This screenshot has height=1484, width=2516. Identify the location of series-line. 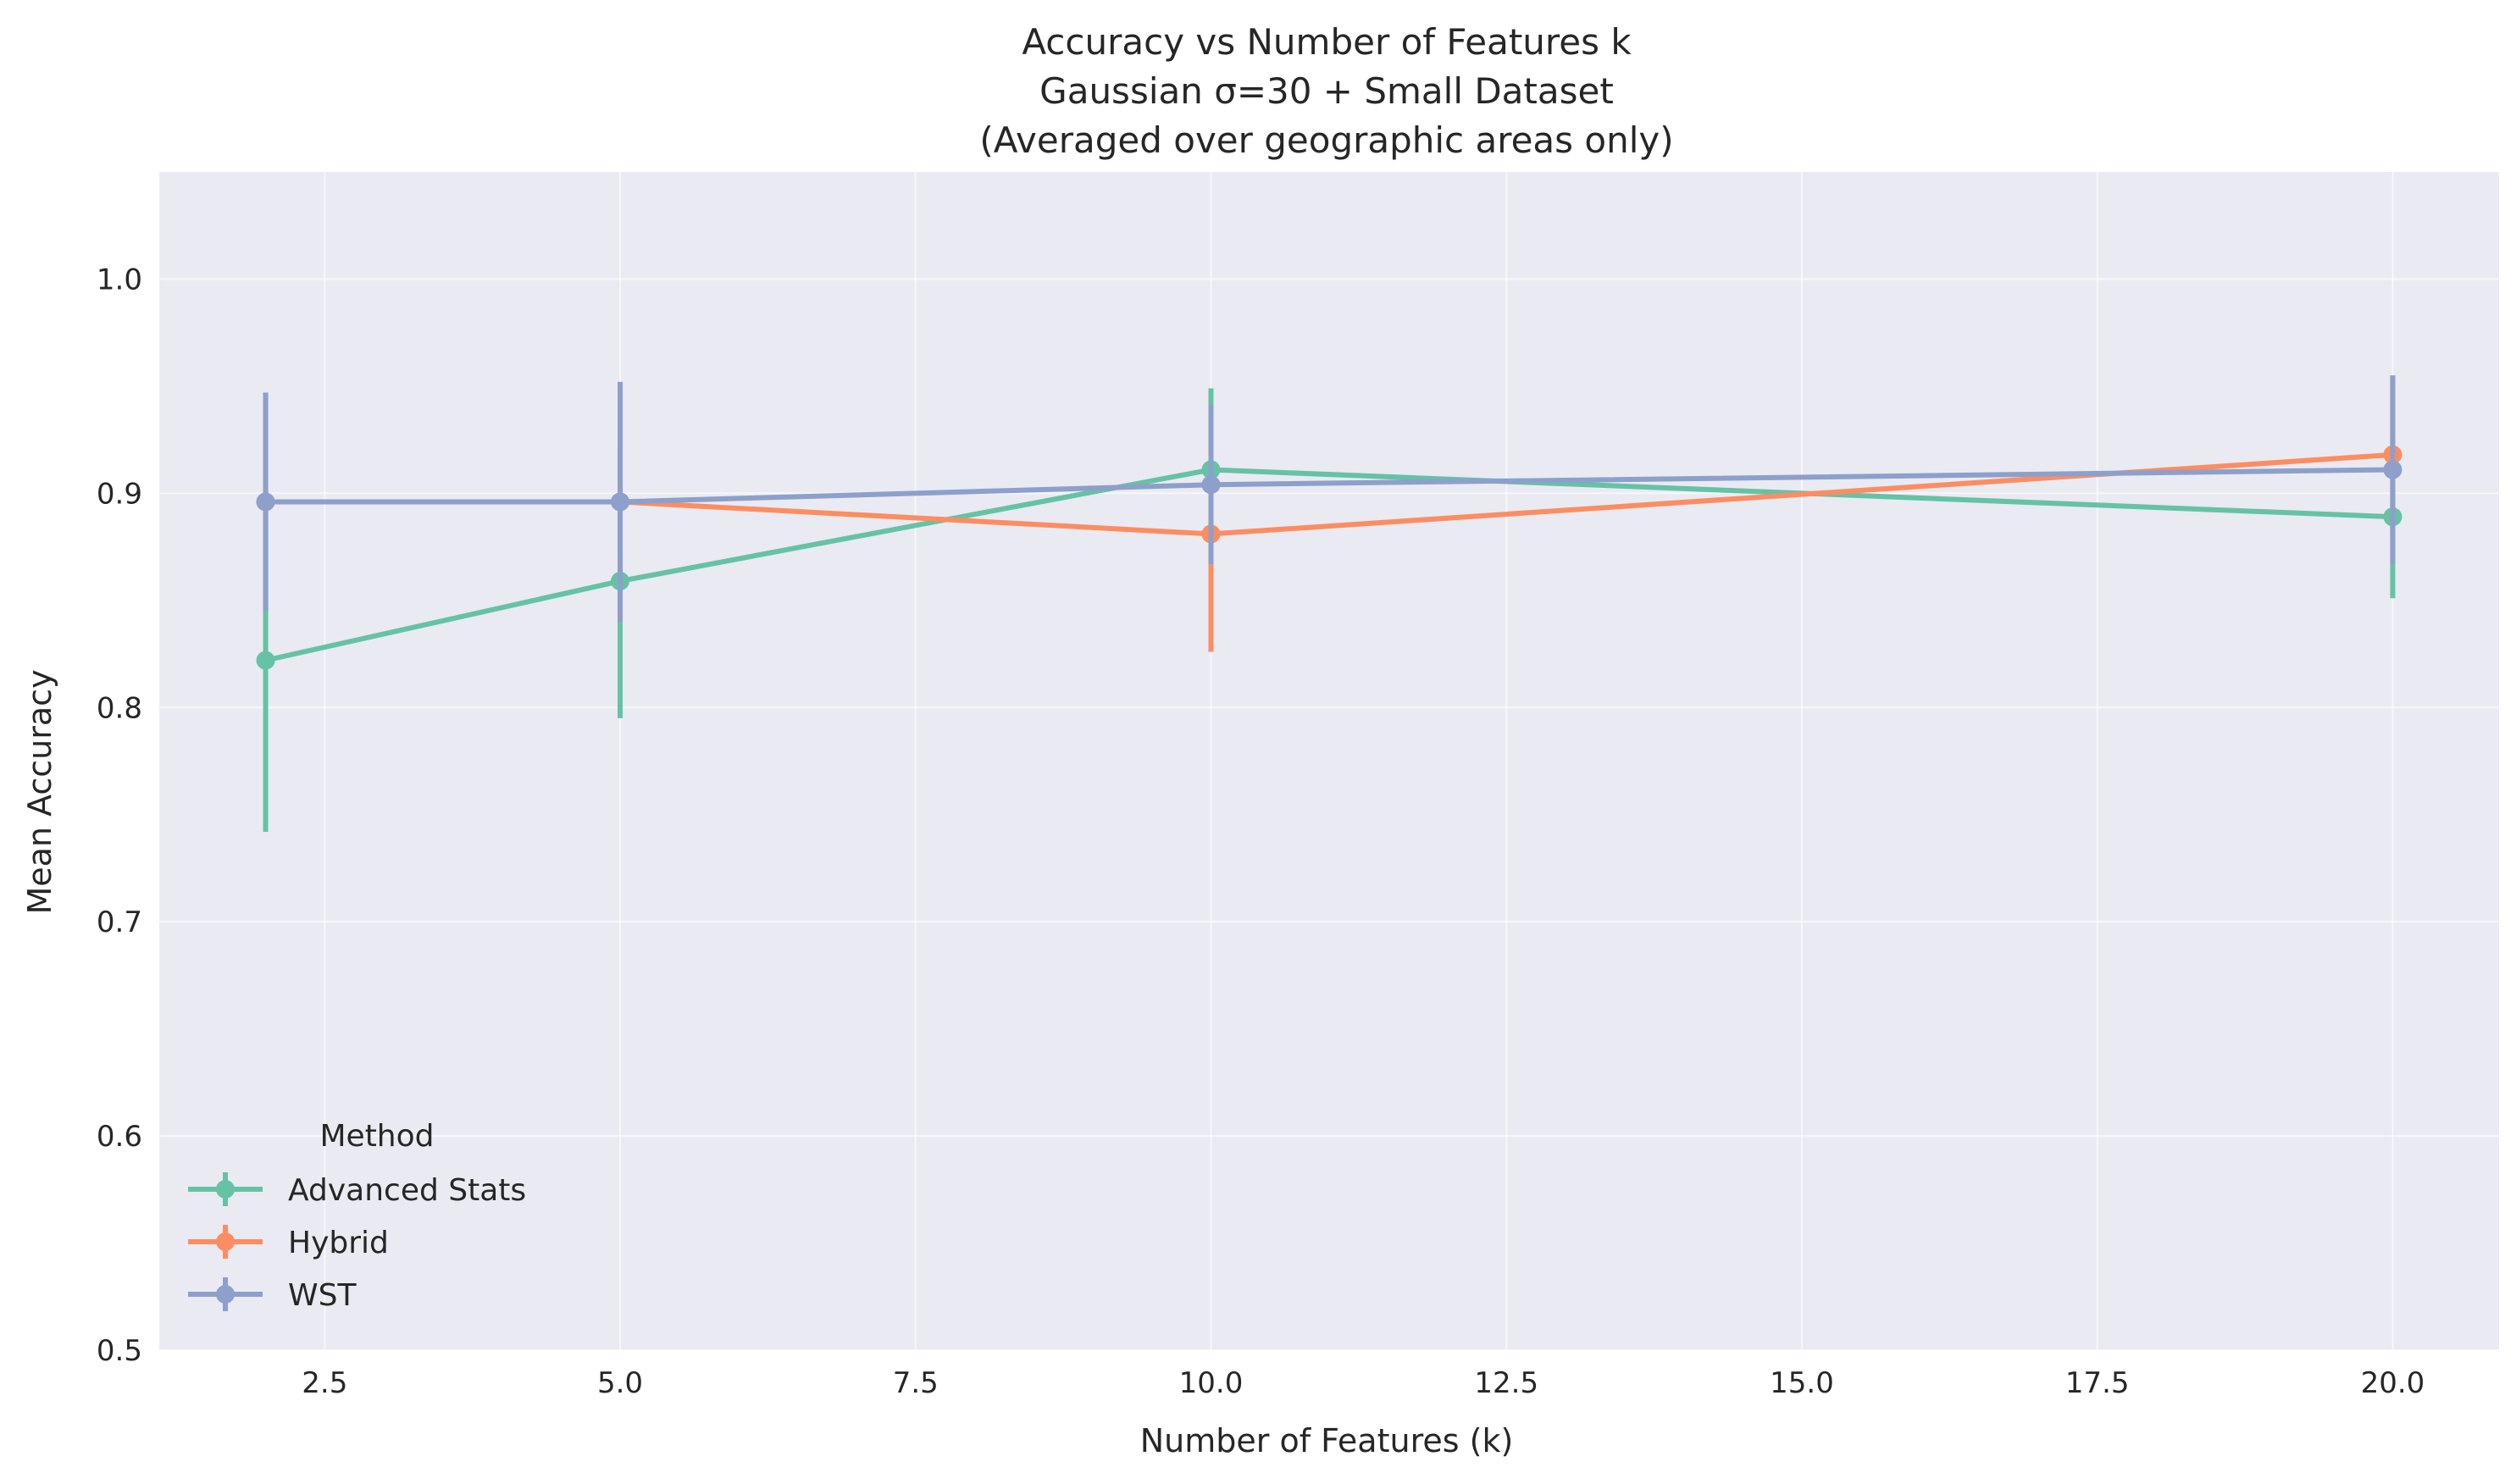
(1329, 486).